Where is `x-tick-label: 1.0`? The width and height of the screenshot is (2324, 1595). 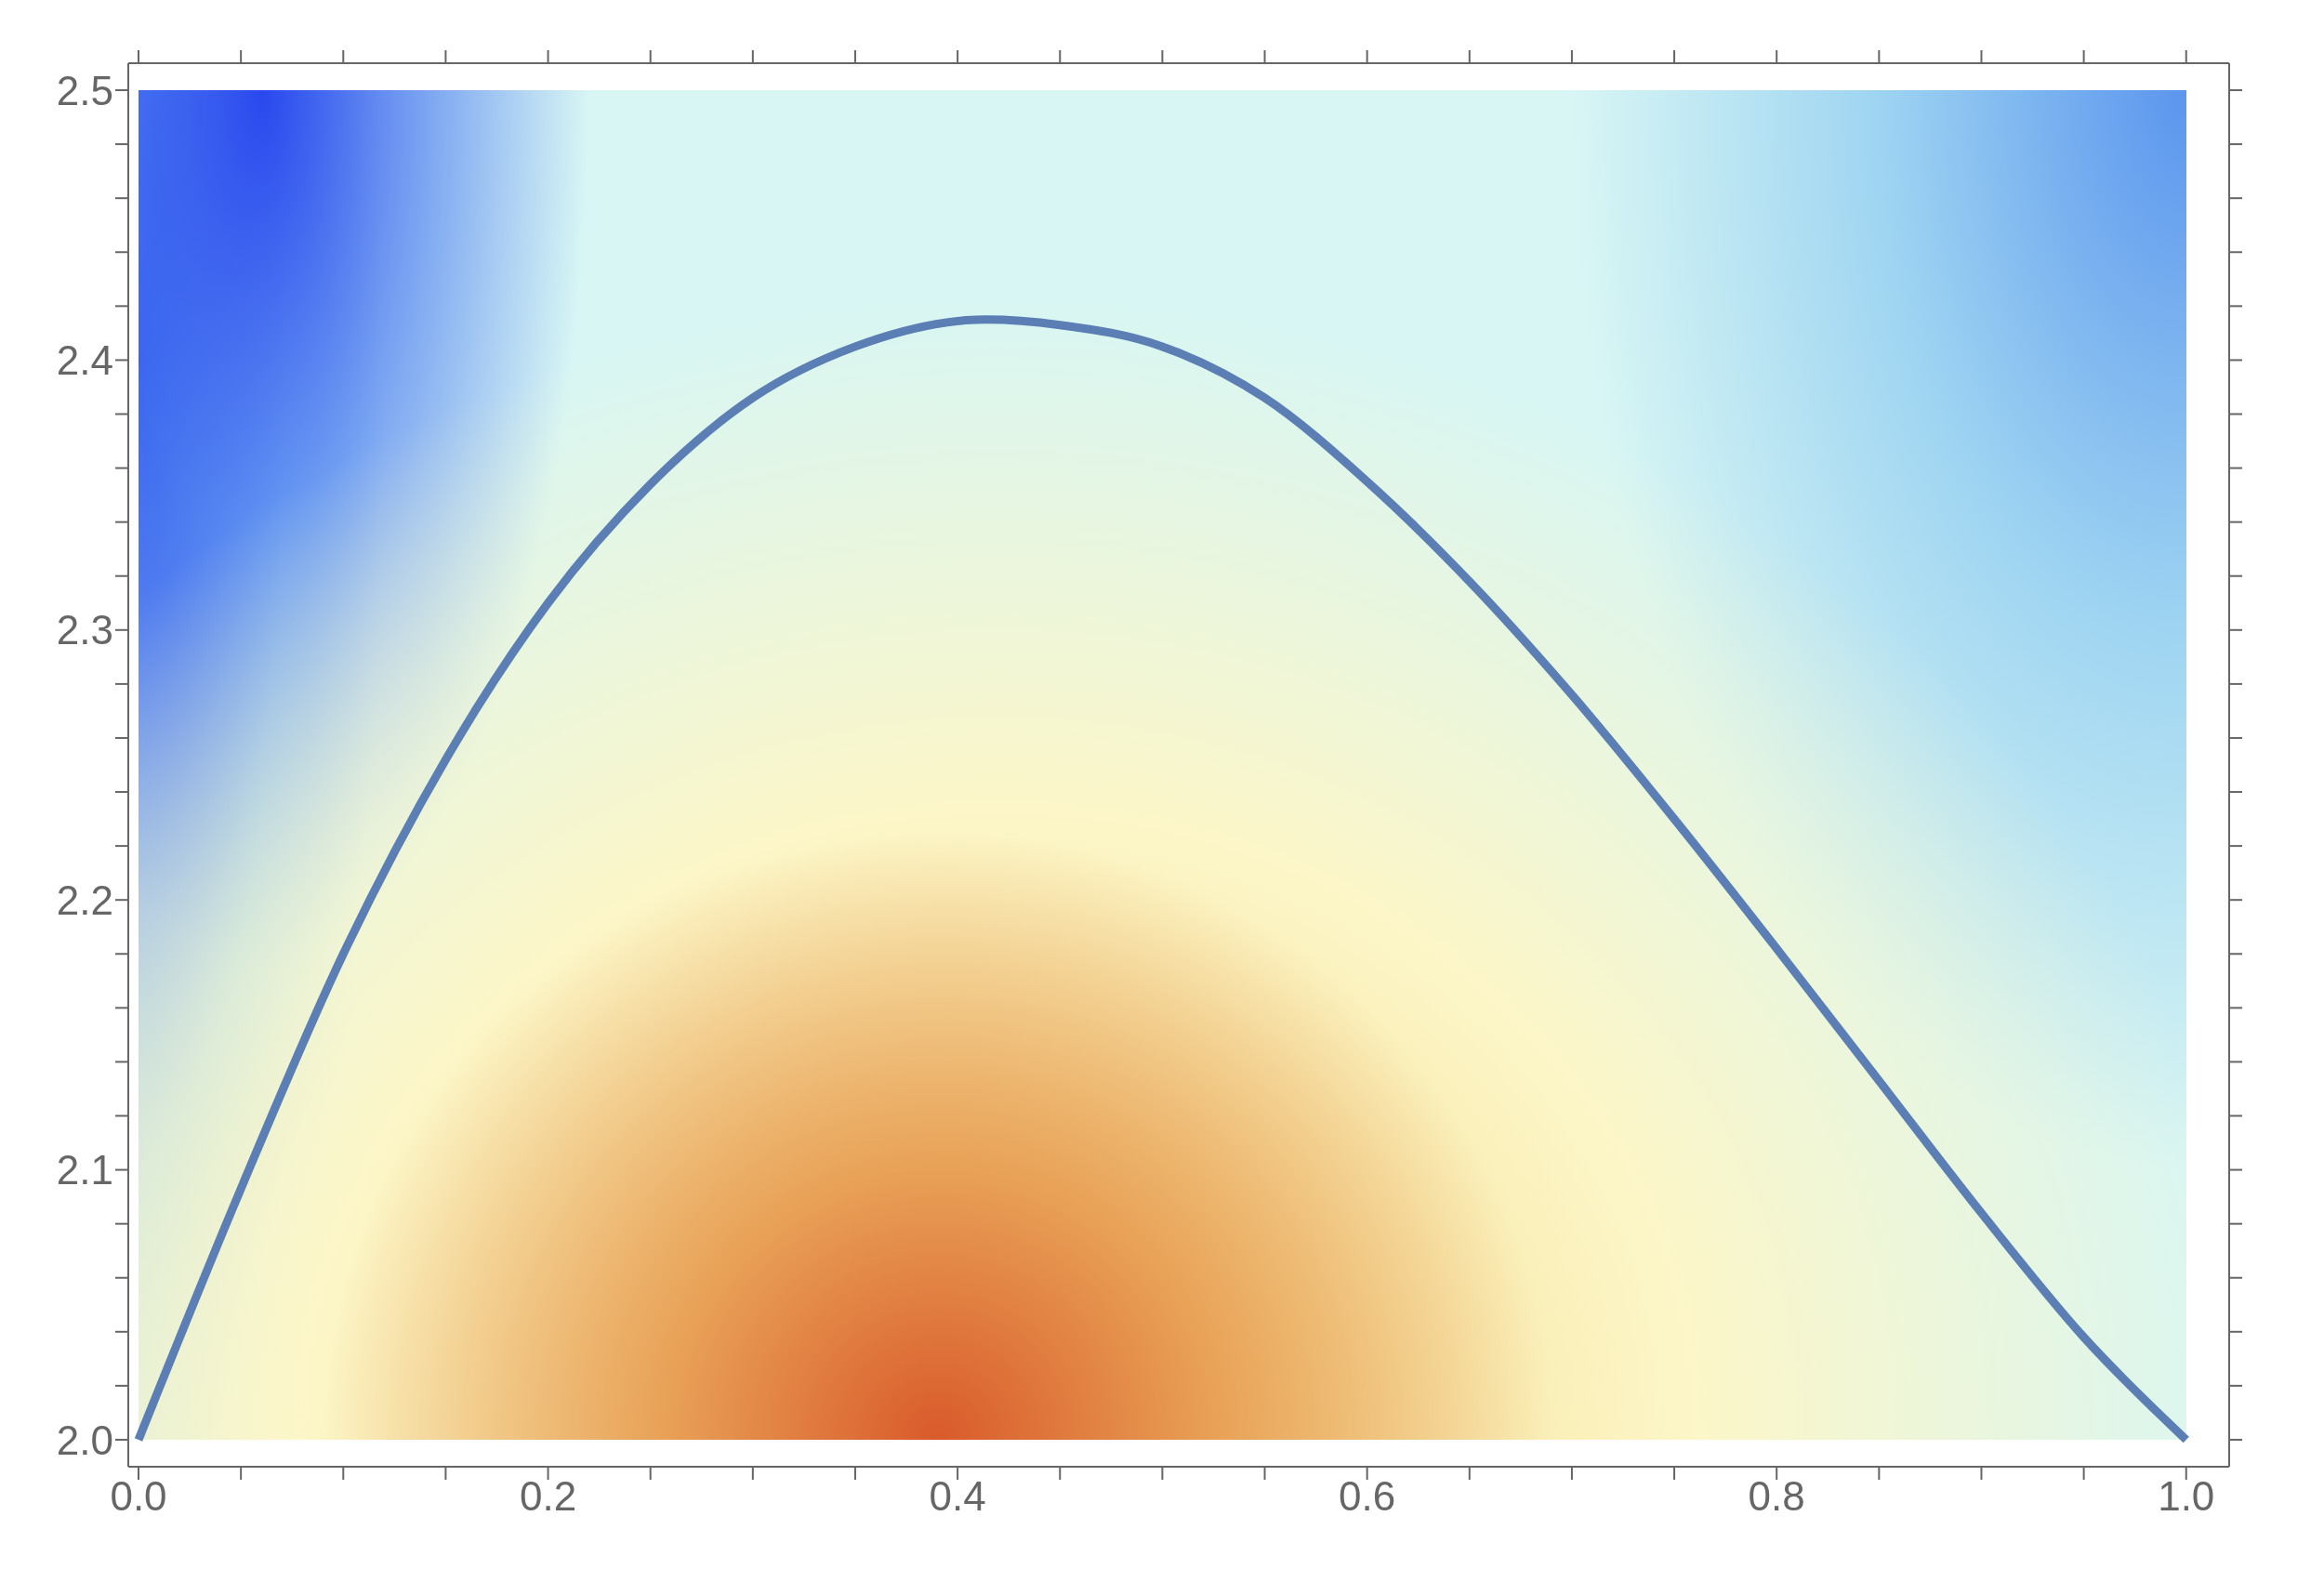
x-tick-label: 1.0 is located at coordinates (2186, 1496).